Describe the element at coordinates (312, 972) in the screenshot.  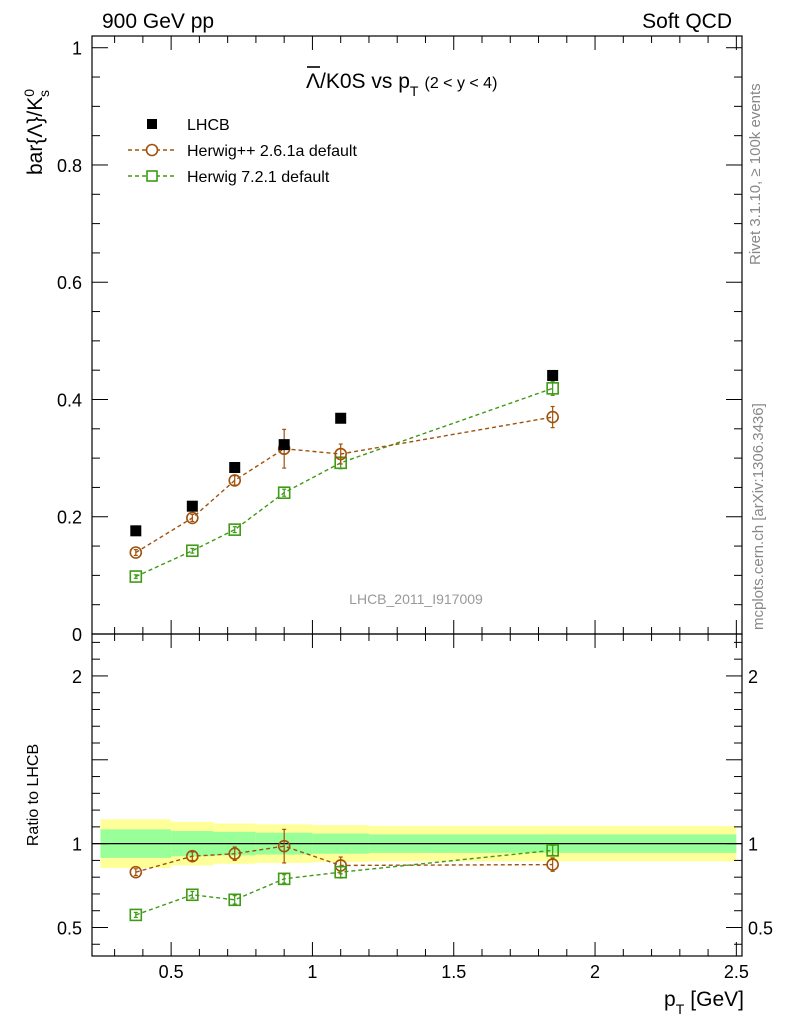
I see `x-tick-label: 1` at that location.